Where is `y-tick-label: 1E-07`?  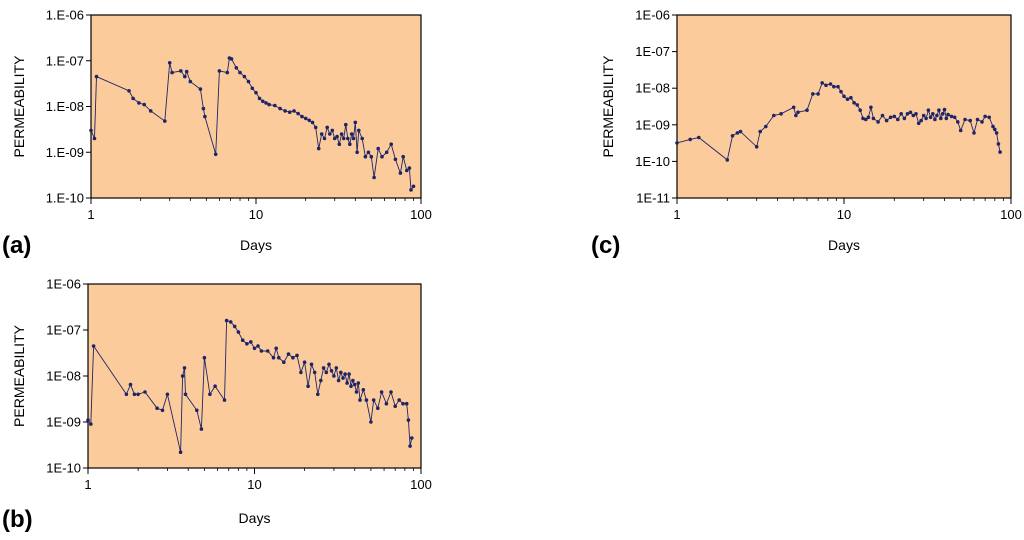 y-tick-label: 1E-07 is located at coordinates (63, 330).